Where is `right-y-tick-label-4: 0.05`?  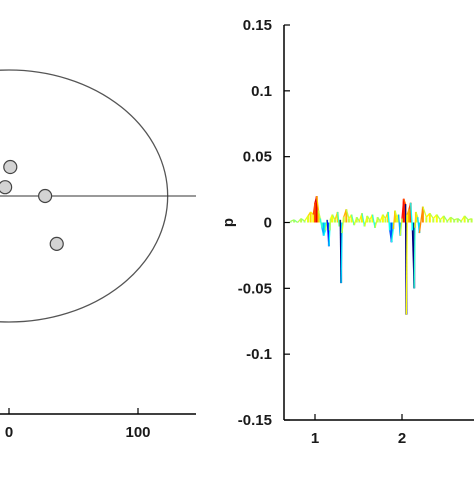 right-y-tick-label-4: 0.05 is located at coordinates (257, 157).